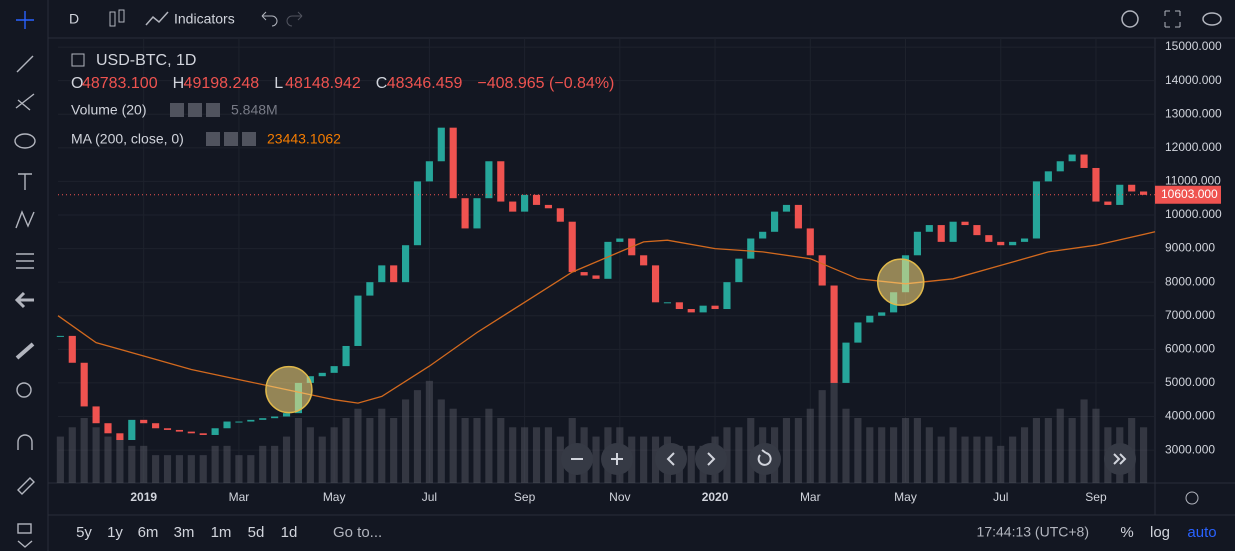 This screenshot has width=1235, height=551. What do you see at coordinates (25, 64) in the screenshot?
I see `trendline-tool` at bounding box center [25, 64].